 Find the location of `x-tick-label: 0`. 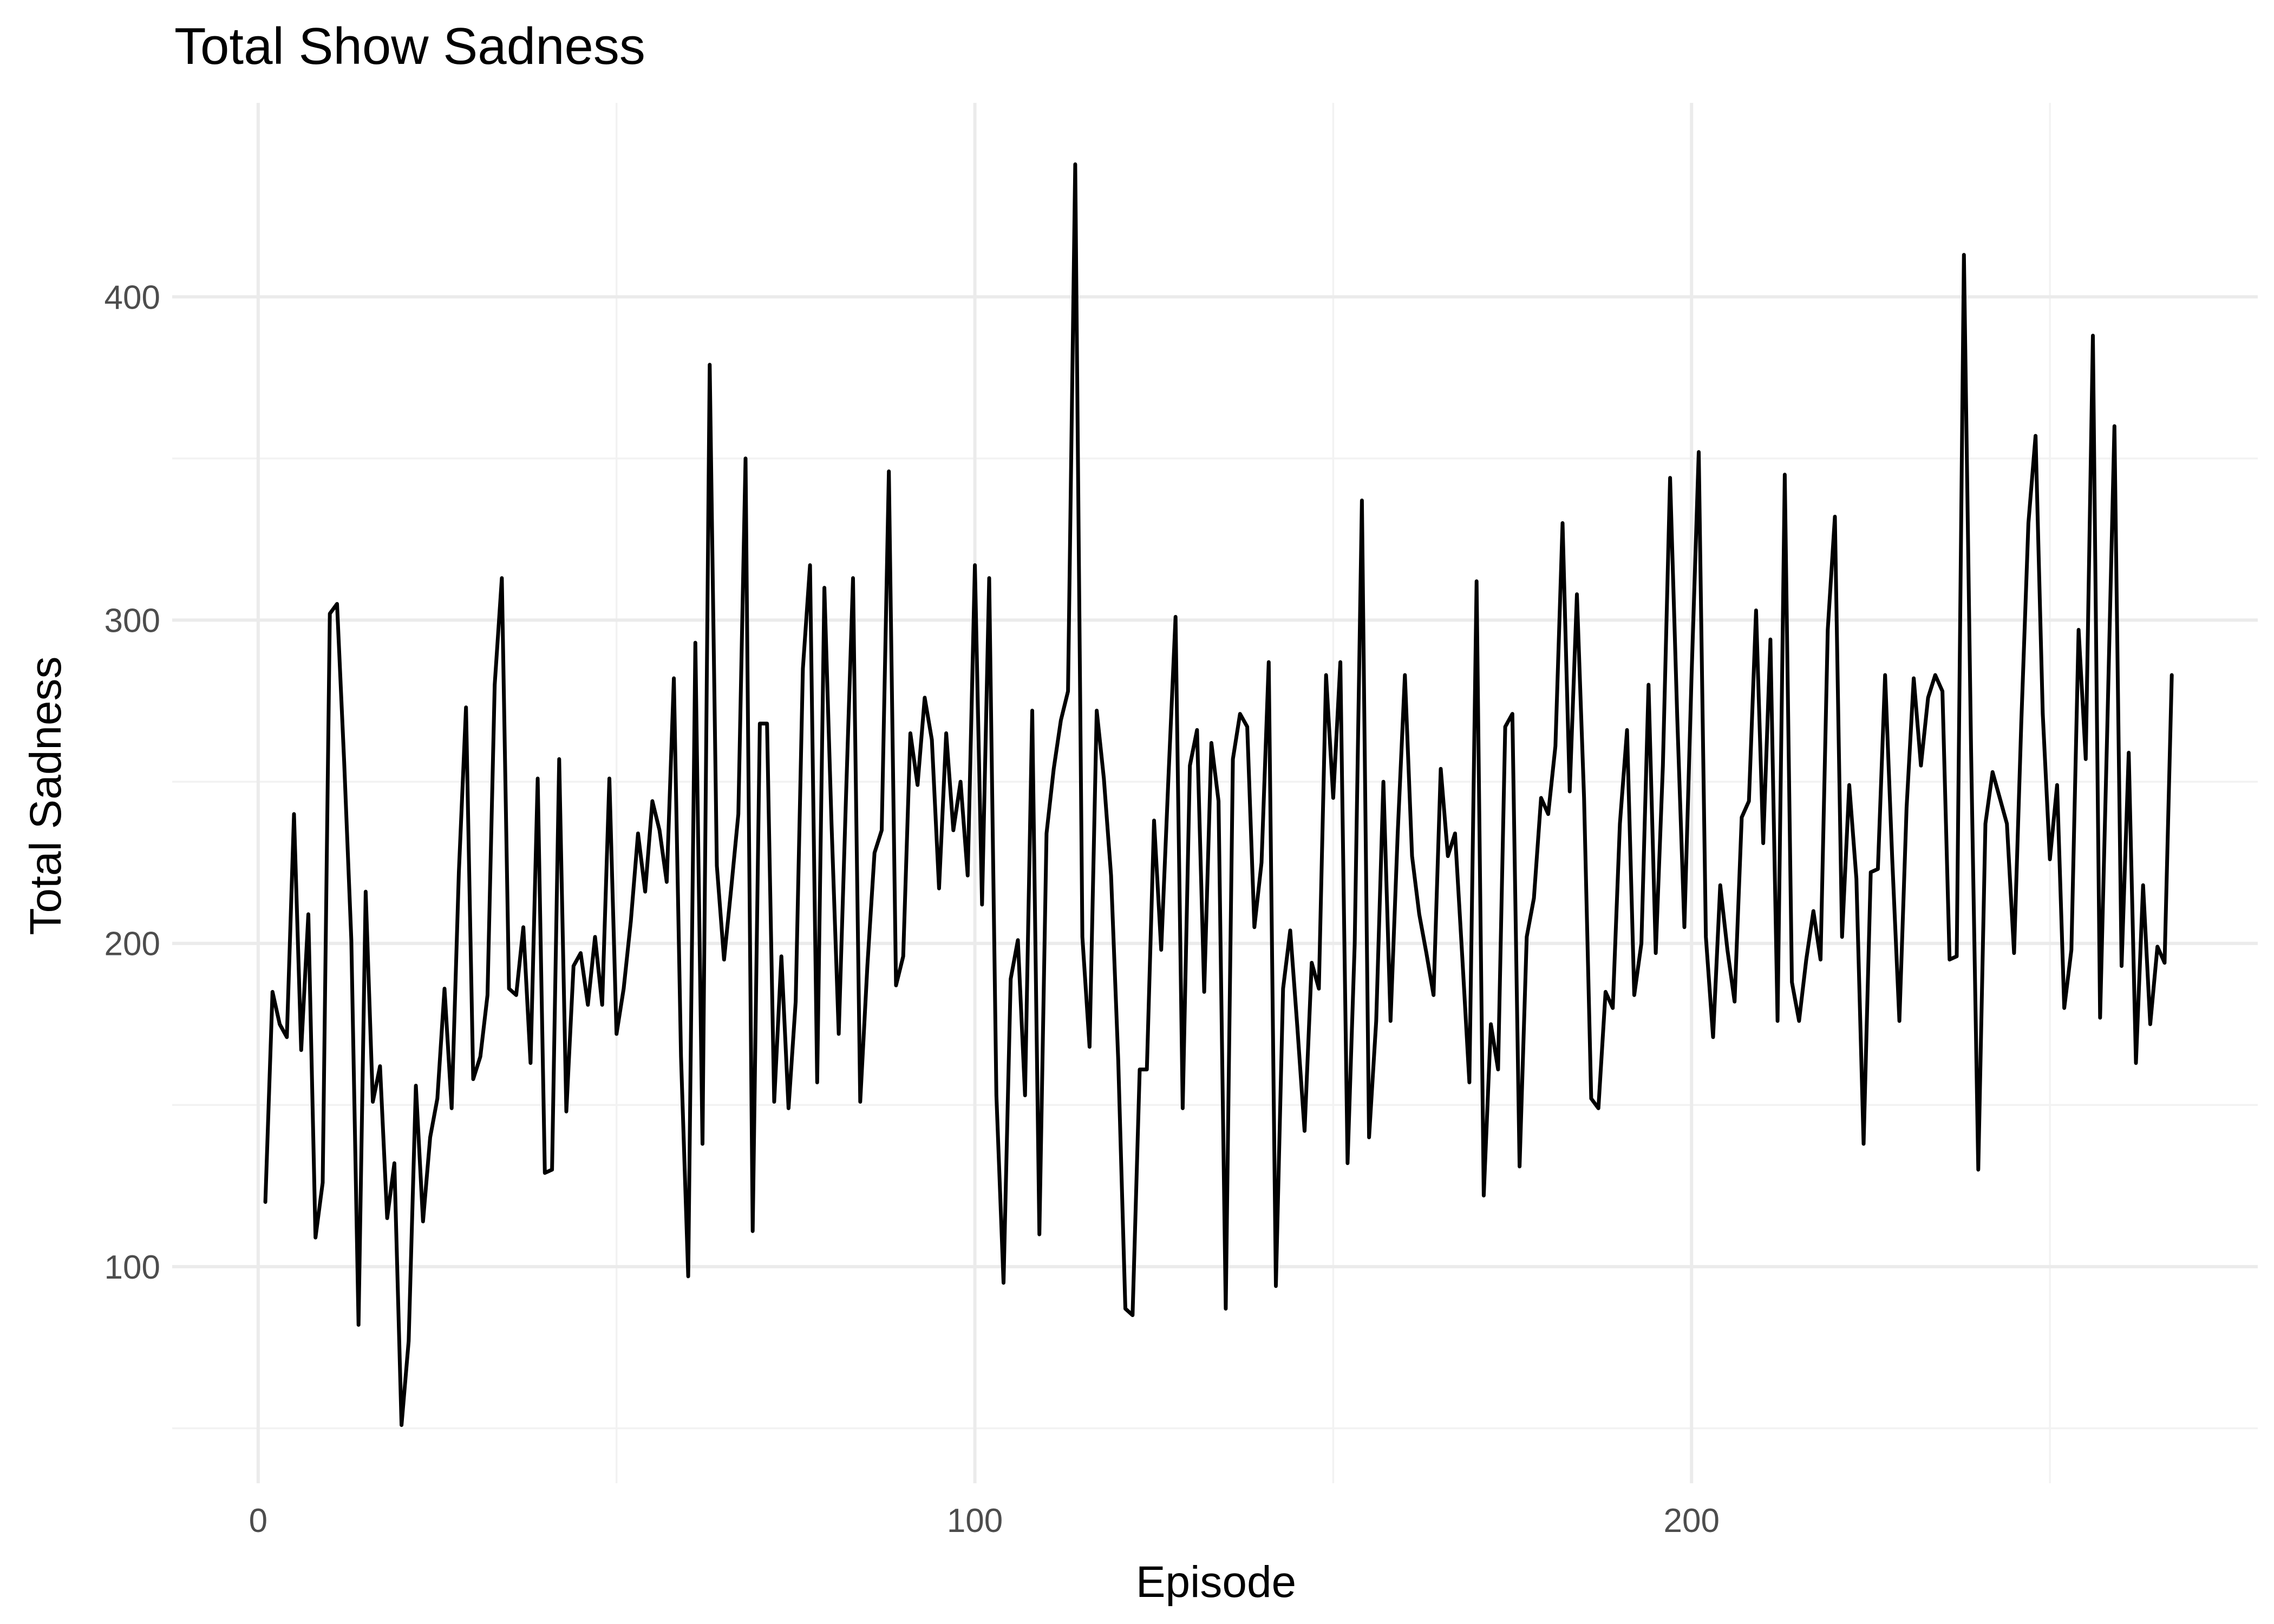

x-tick-label: 0 is located at coordinates (258, 1521).